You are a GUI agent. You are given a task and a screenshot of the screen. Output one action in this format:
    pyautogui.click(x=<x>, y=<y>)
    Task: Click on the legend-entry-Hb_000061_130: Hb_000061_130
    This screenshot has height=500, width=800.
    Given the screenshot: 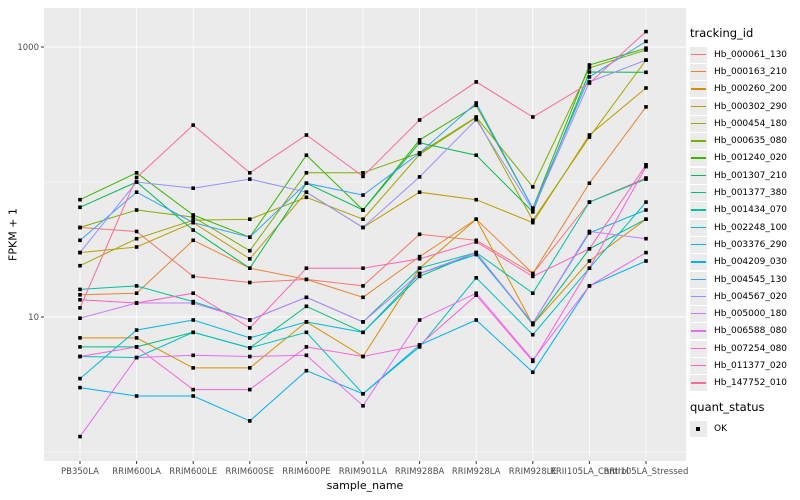 What is the action you would take?
    pyautogui.click(x=744, y=54)
    